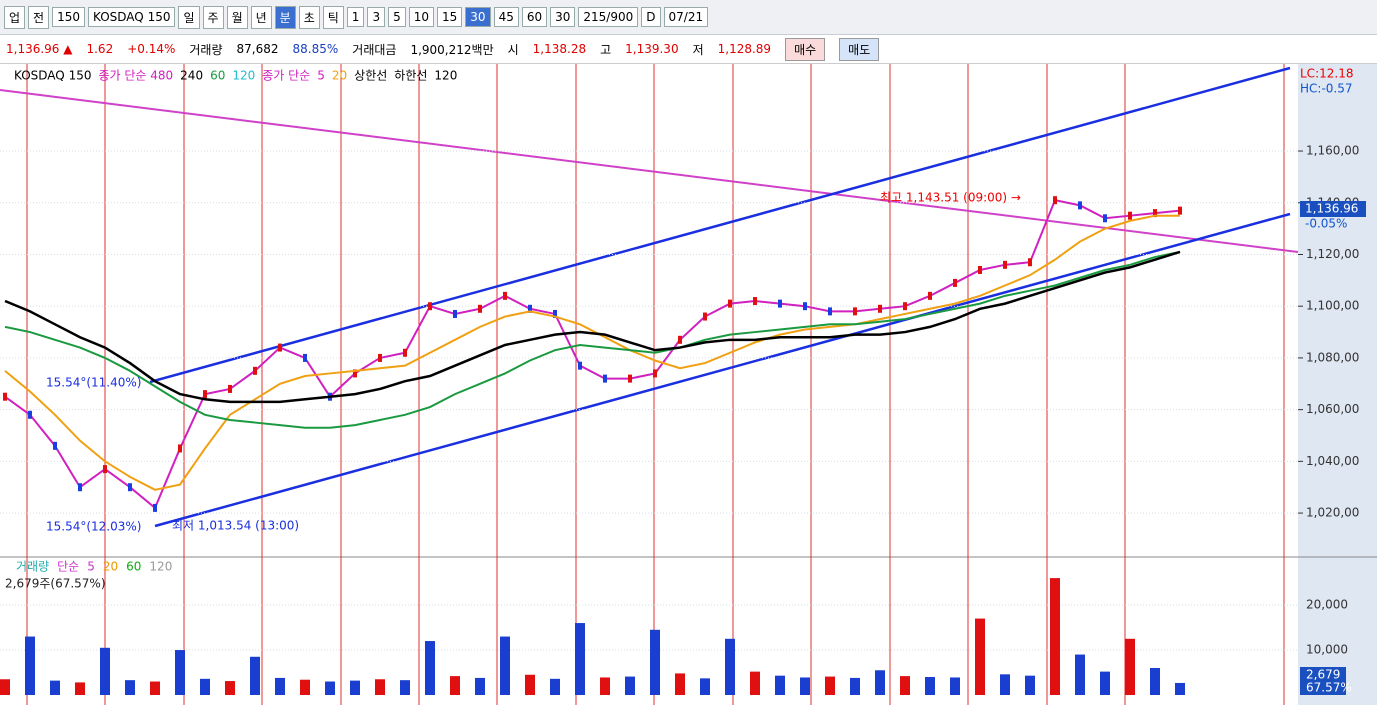 The image size is (1377, 705). What do you see at coordinates (68, 17) in the screenshot?
I see `toolbar-item: 150` at bounding box center [68, 17].